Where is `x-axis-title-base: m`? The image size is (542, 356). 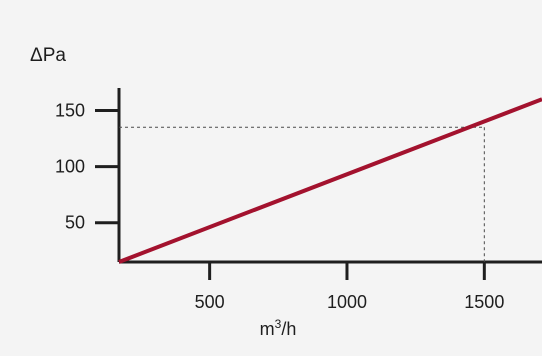
x-axis-title-base: m is located at coordinates (267, 329).